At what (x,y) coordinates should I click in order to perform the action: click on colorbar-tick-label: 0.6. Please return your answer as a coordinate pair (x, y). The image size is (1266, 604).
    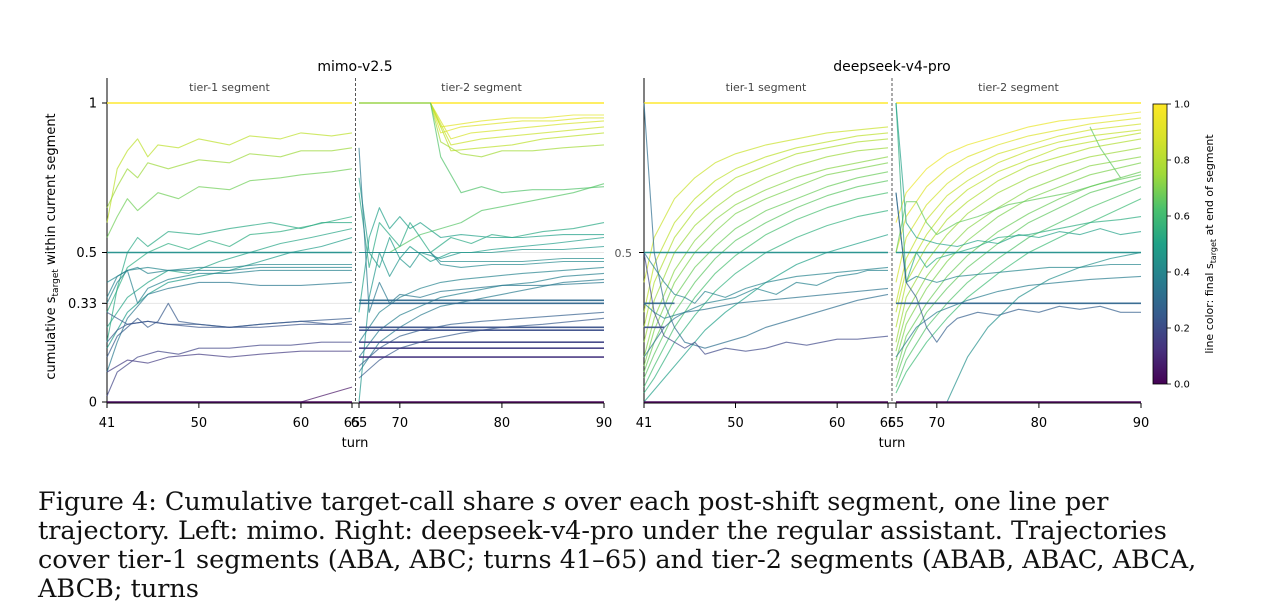
    Looking at the image, I should click on (1182, 217).